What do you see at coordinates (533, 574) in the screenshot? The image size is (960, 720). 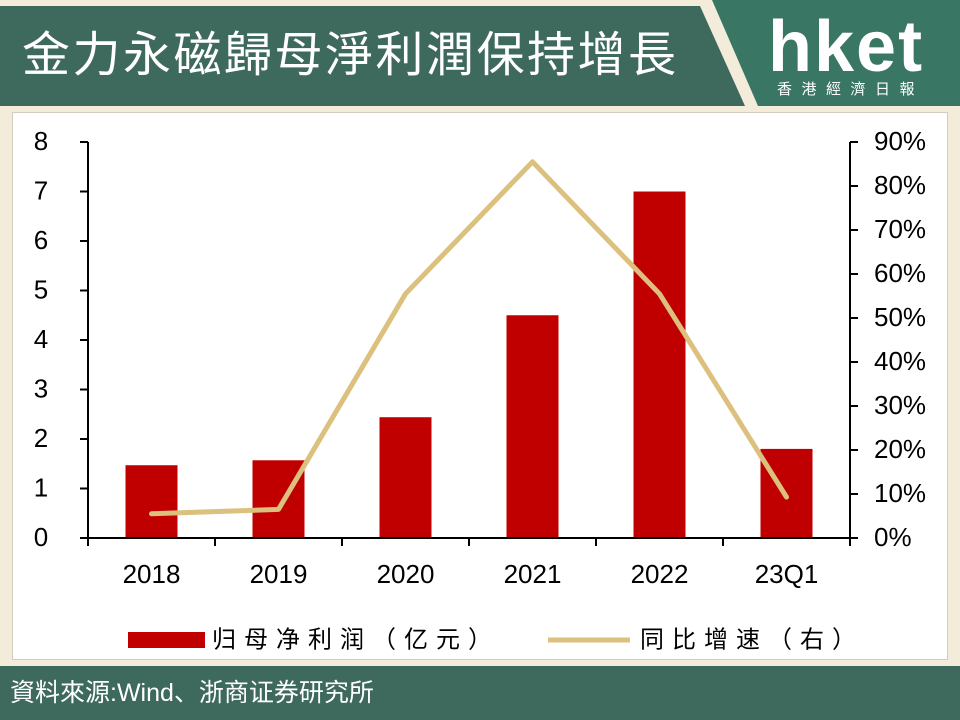 I see `x-tick-label-2021: 2021` at bounding box center [533, 574].